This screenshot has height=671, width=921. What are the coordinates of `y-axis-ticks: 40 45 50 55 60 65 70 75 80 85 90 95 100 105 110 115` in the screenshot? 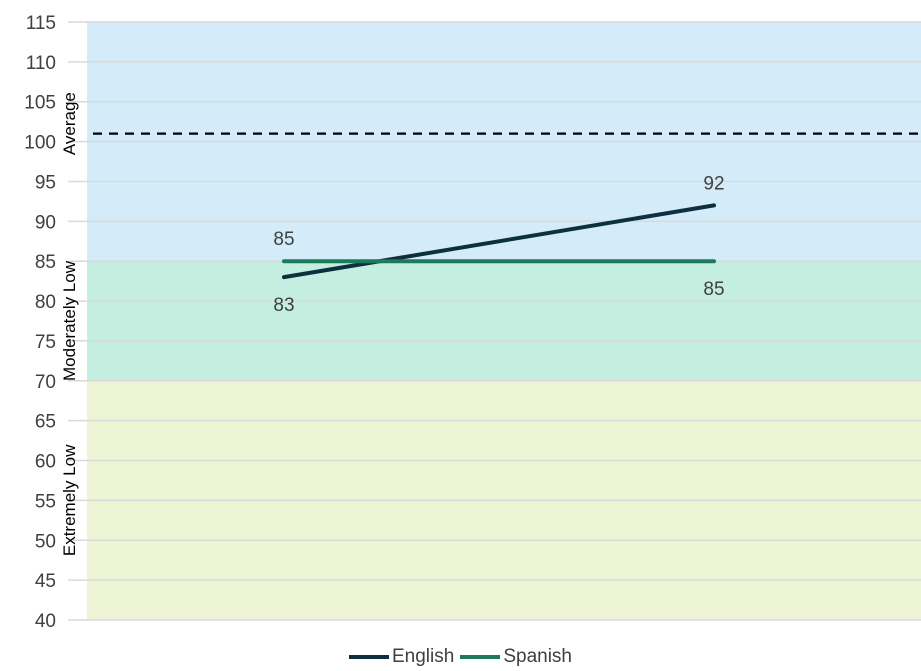 It's located at (40, 322).